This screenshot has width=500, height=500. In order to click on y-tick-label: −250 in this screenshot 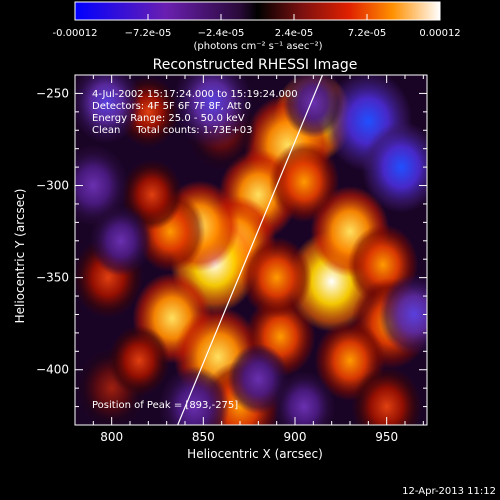, I will do `click(52, 93)`.